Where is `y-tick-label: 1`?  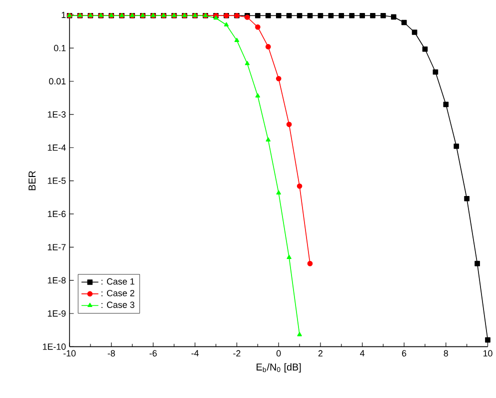 y-tick-label: 1 is located at coordinates (64, 15).